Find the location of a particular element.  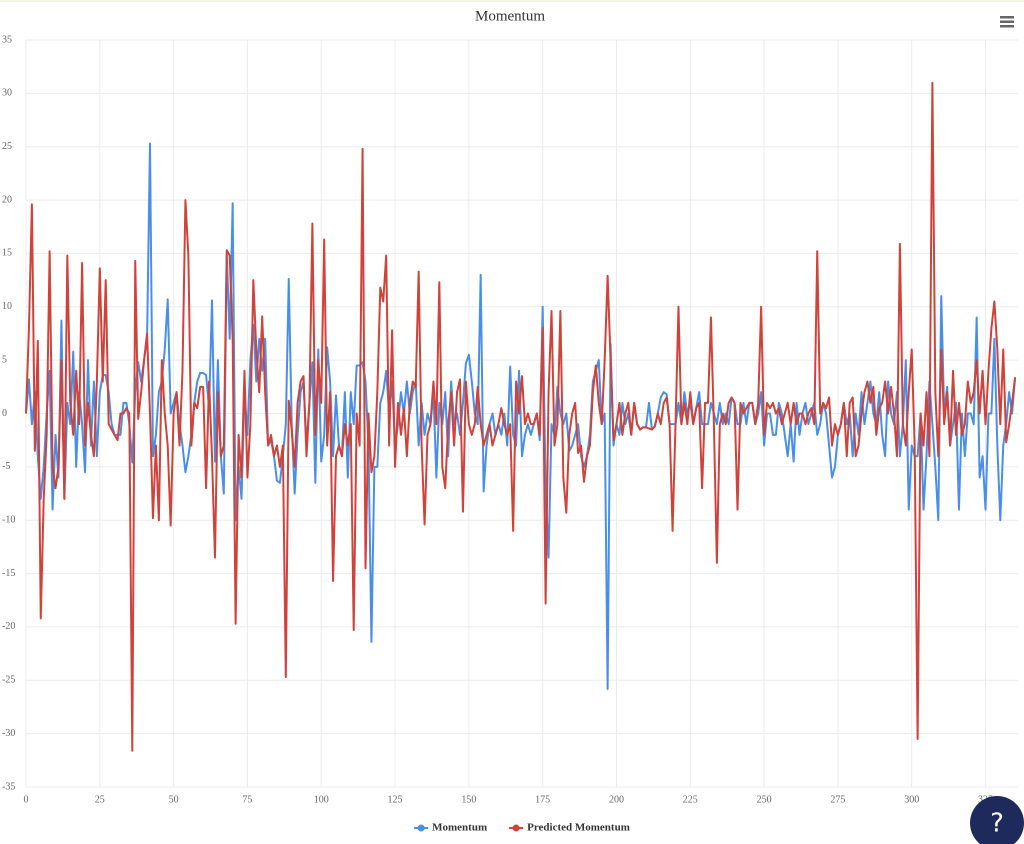

x-tick-label: 0 is located at coordinates (26, 799).